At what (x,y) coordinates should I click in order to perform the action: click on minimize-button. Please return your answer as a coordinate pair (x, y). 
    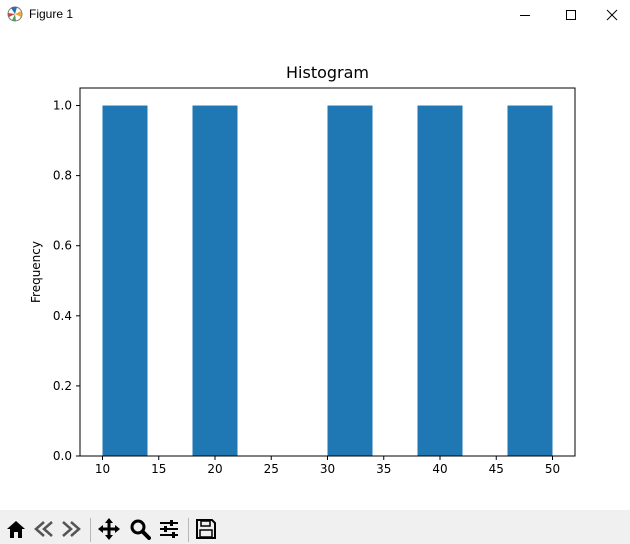
    Looking at the image, I should click on (525, 15).